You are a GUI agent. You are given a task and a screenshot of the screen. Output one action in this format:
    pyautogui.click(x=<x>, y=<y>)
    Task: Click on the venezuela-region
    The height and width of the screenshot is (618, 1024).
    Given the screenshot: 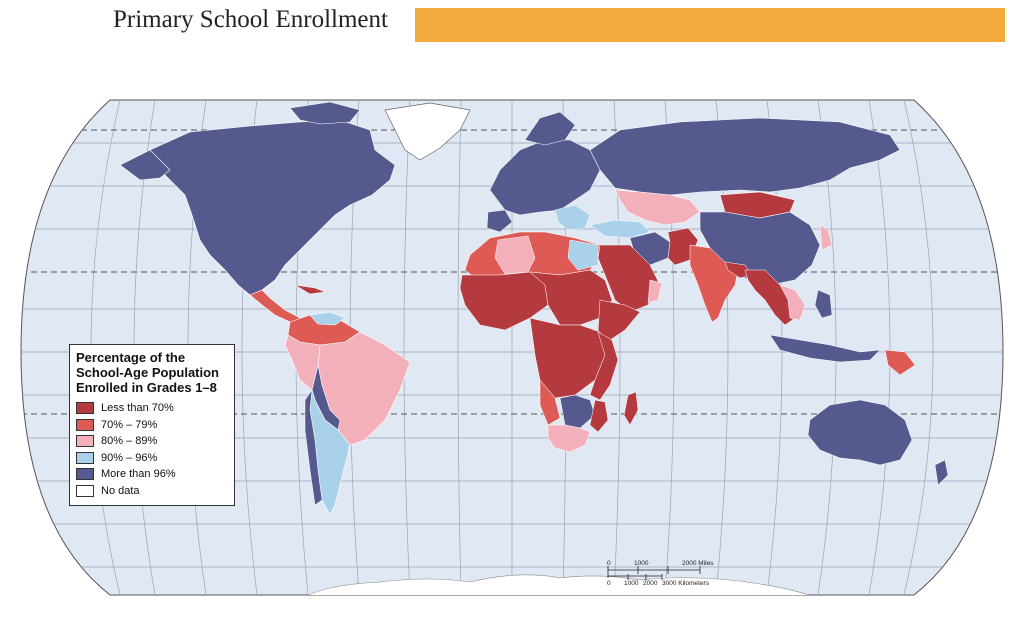 What is the action you would take?
    pyautogui.click(x=327, y=318)
    